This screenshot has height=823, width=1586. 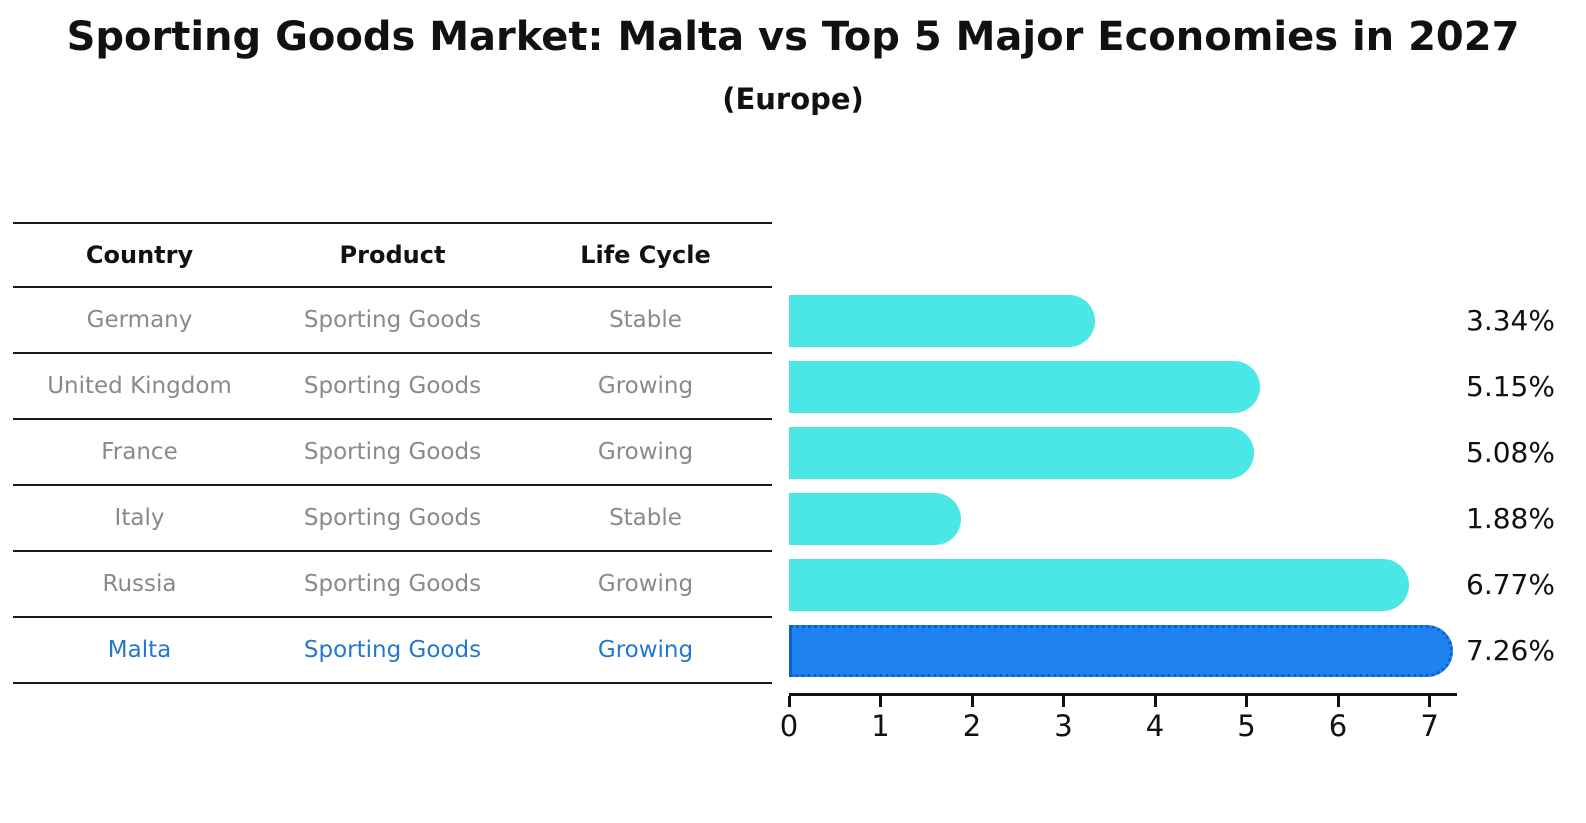 What do you see at coordinates (139, 320) in the screenshot?
I see `table-cell-country: Germany` at bounding box center [139, 320].